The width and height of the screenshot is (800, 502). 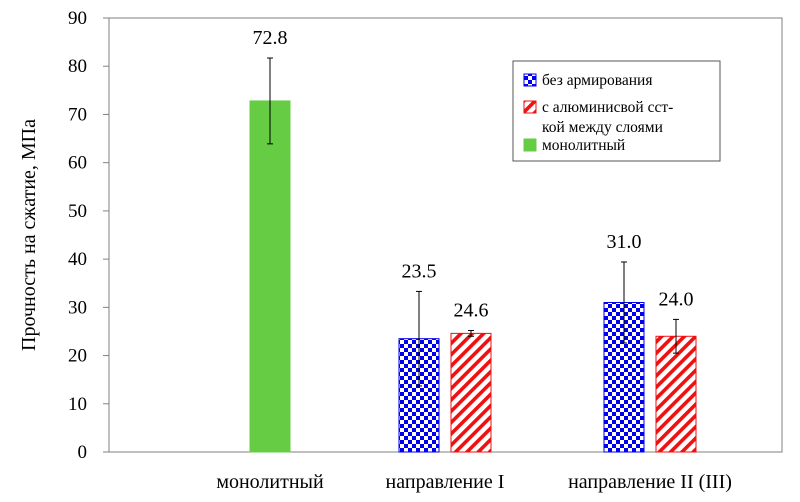 What do you see at coordinates (650, 482) in the screenshot?
I see `category-label: направление II (III)` at bounding box center [650, 482].